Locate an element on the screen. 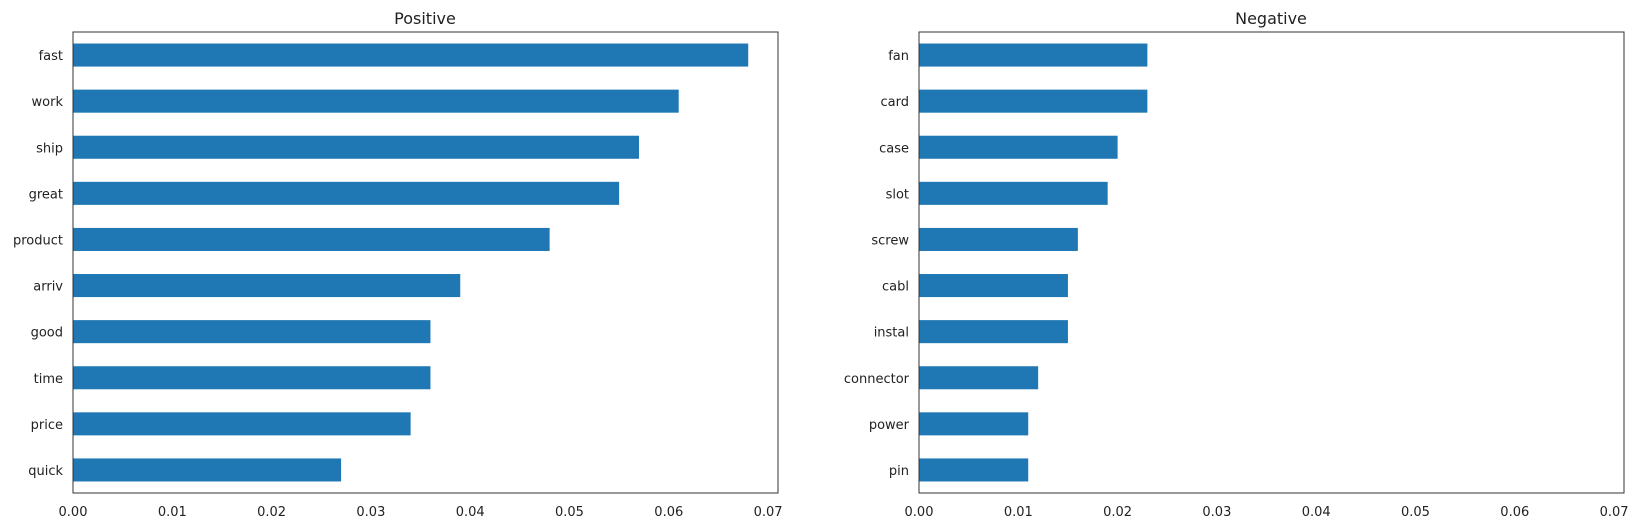 This screenshot has height=528, width=1634. positive-xtick-label: 0.04 is located at coordinates (470, 512).